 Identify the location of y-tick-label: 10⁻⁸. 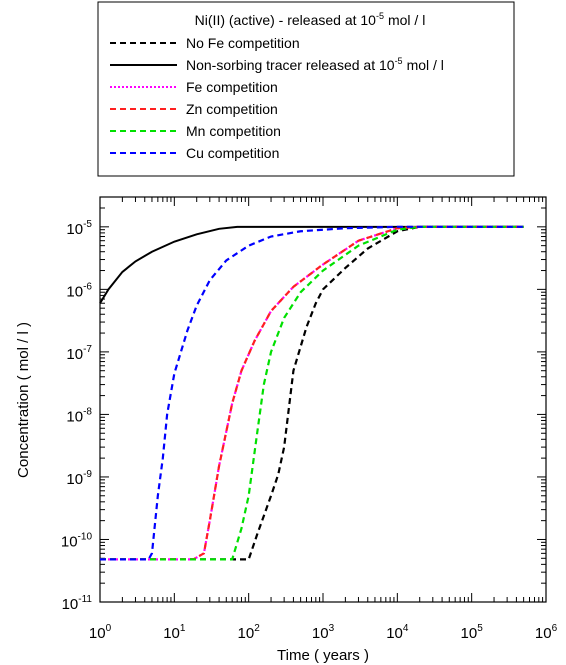
(79, 415).